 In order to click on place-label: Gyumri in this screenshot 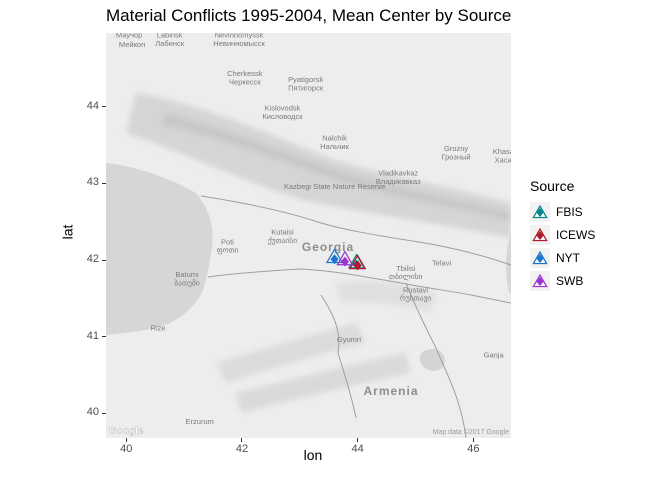, I will do `click(349, 339)`.